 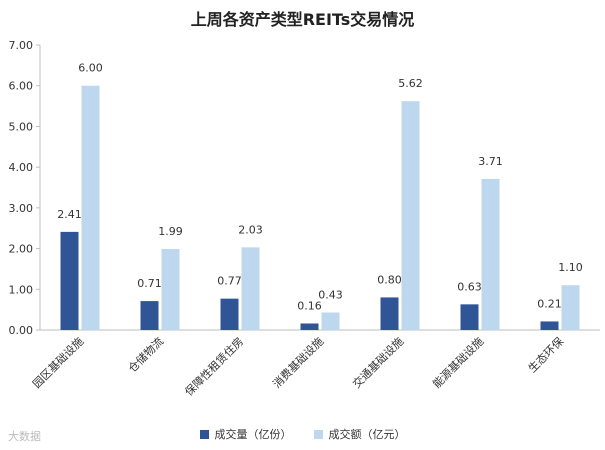 I want to click on data-label-amount: 2.03, so click(x=250, y=229).